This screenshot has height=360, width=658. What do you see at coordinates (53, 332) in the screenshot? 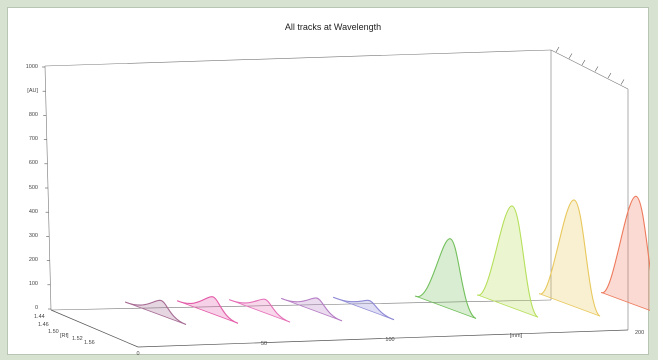
I see `z-tick-label: 1.50` at bounding box center [53, 332].